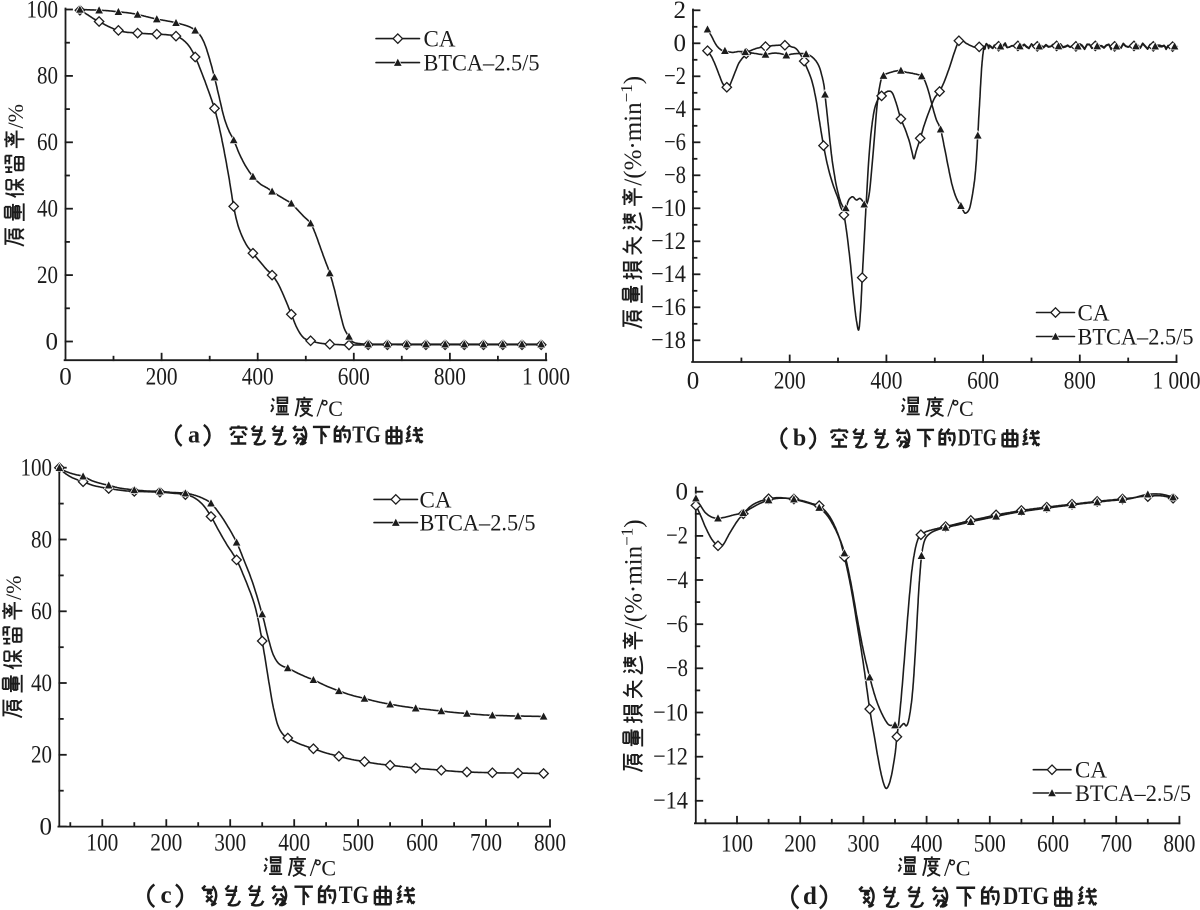  I want to click on svg-text: a, so click(194, 436).